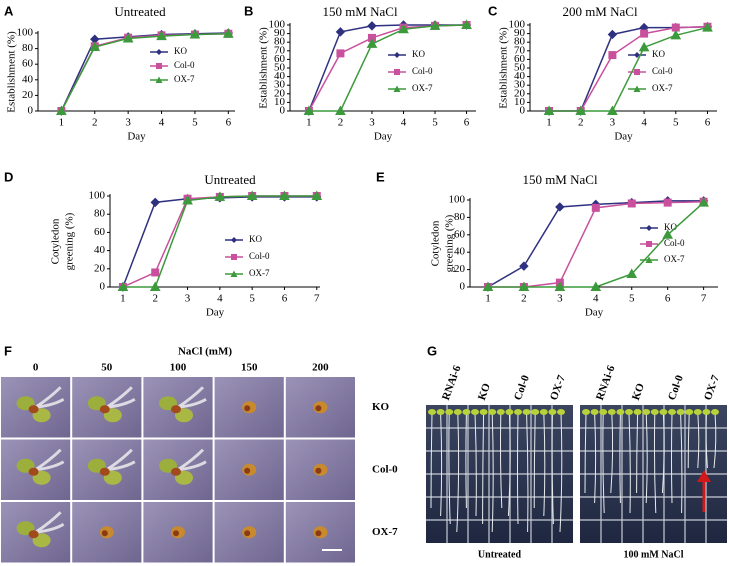 The height and width of the screenshot is (566, 729). I want to click on y-tick-label: 10, so click(280, 102).